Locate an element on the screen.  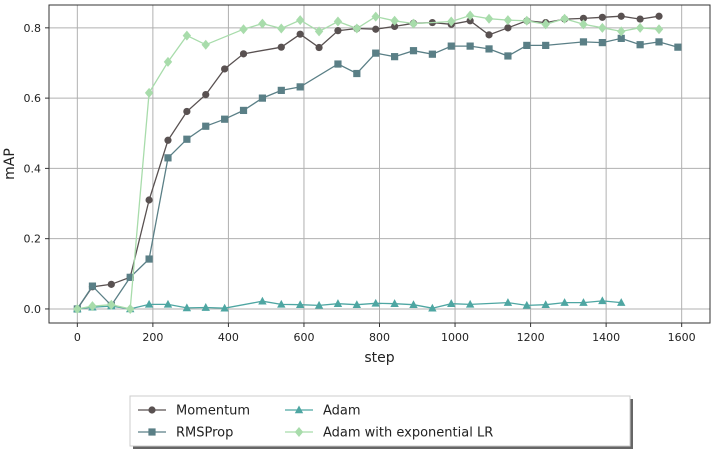
x-axis-ticks: 0 200 400 600 800 1000 1200 1400 1600 is located at coordinates (385, 333).